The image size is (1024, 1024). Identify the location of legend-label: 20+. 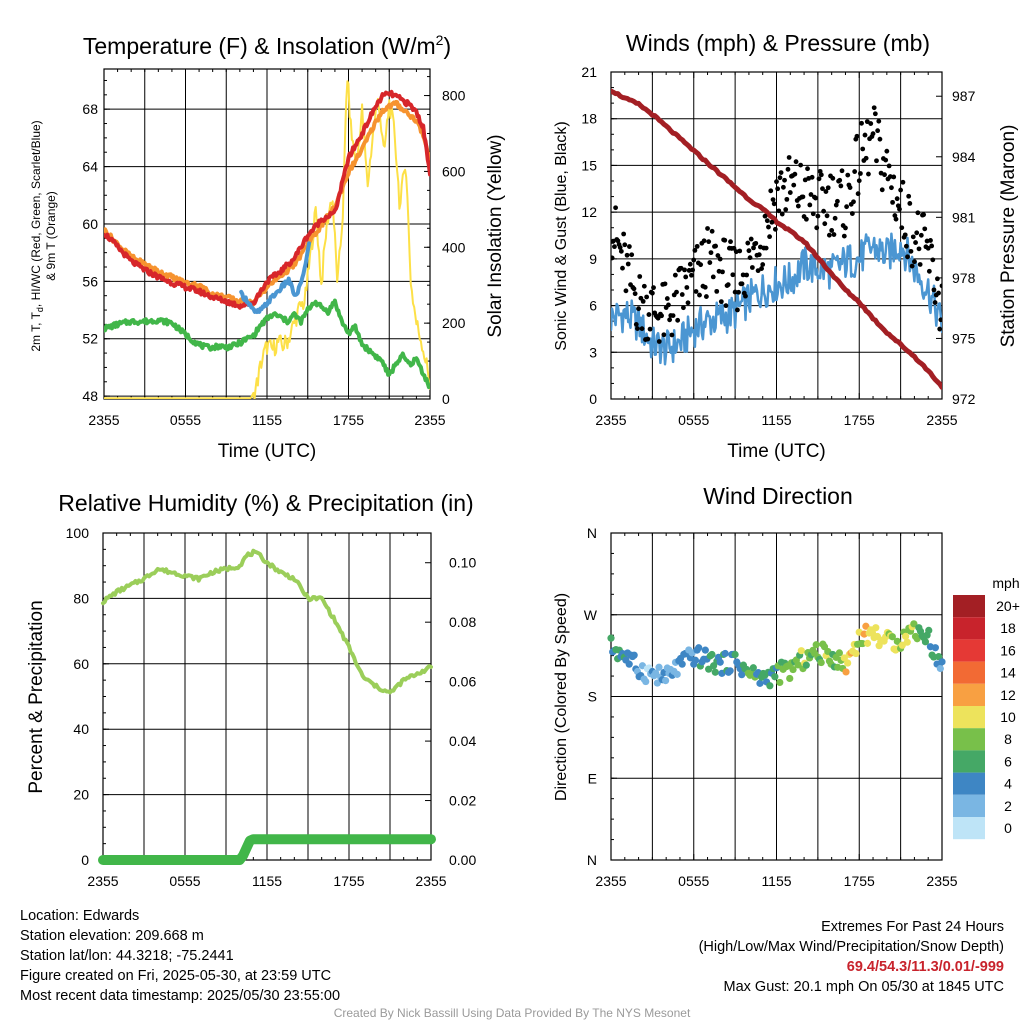
(1008, 606).